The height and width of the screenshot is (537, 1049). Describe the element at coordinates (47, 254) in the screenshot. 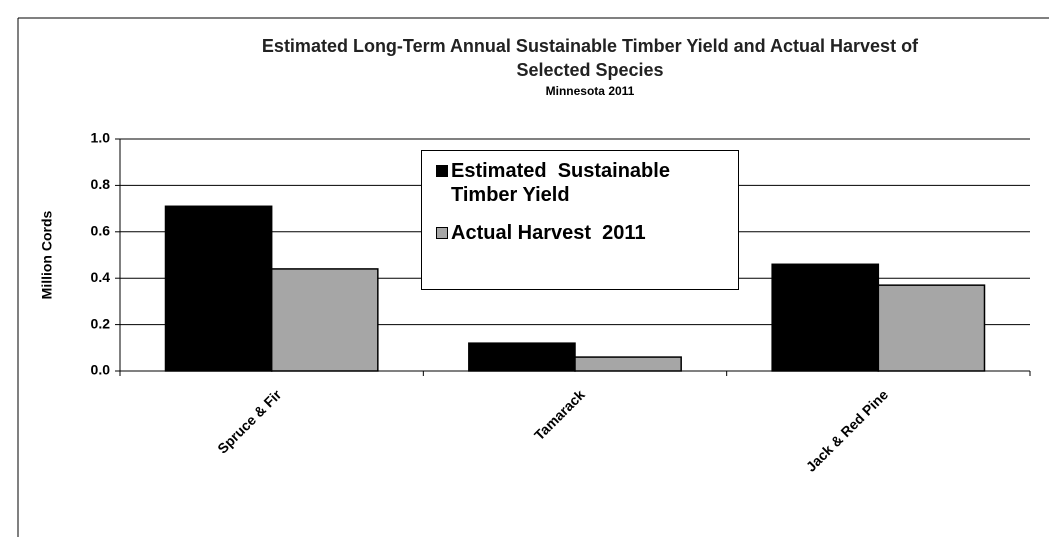

I see `y-axis-label: Million Cords` at that location.